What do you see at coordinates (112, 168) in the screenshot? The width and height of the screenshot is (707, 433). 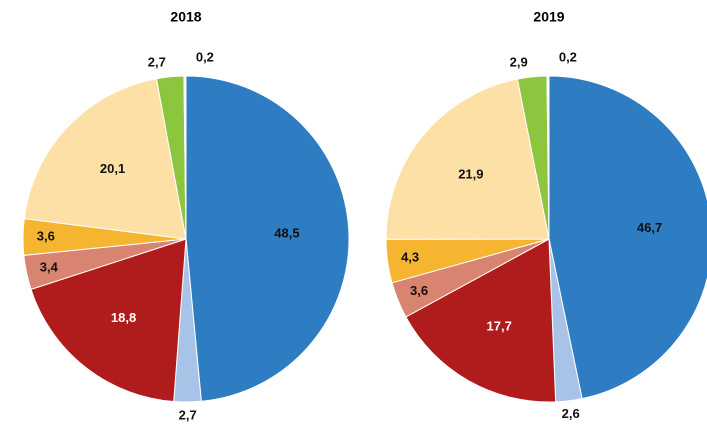 I see `data-label: 20,1` at bounding box center [112, 168].